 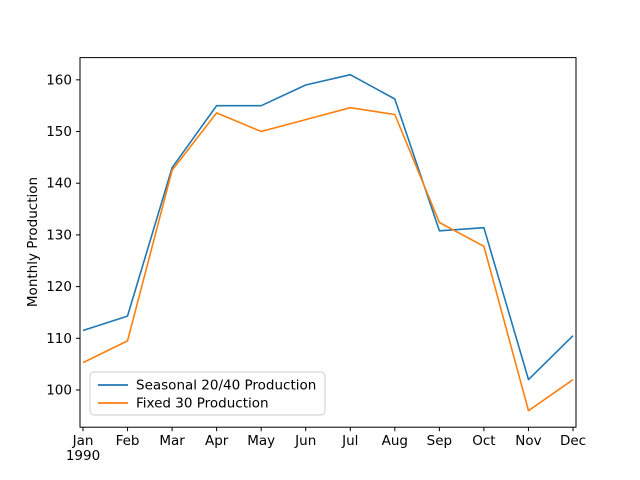 I want to click on x-tick-label: Jul, so click(x=349, y=441).